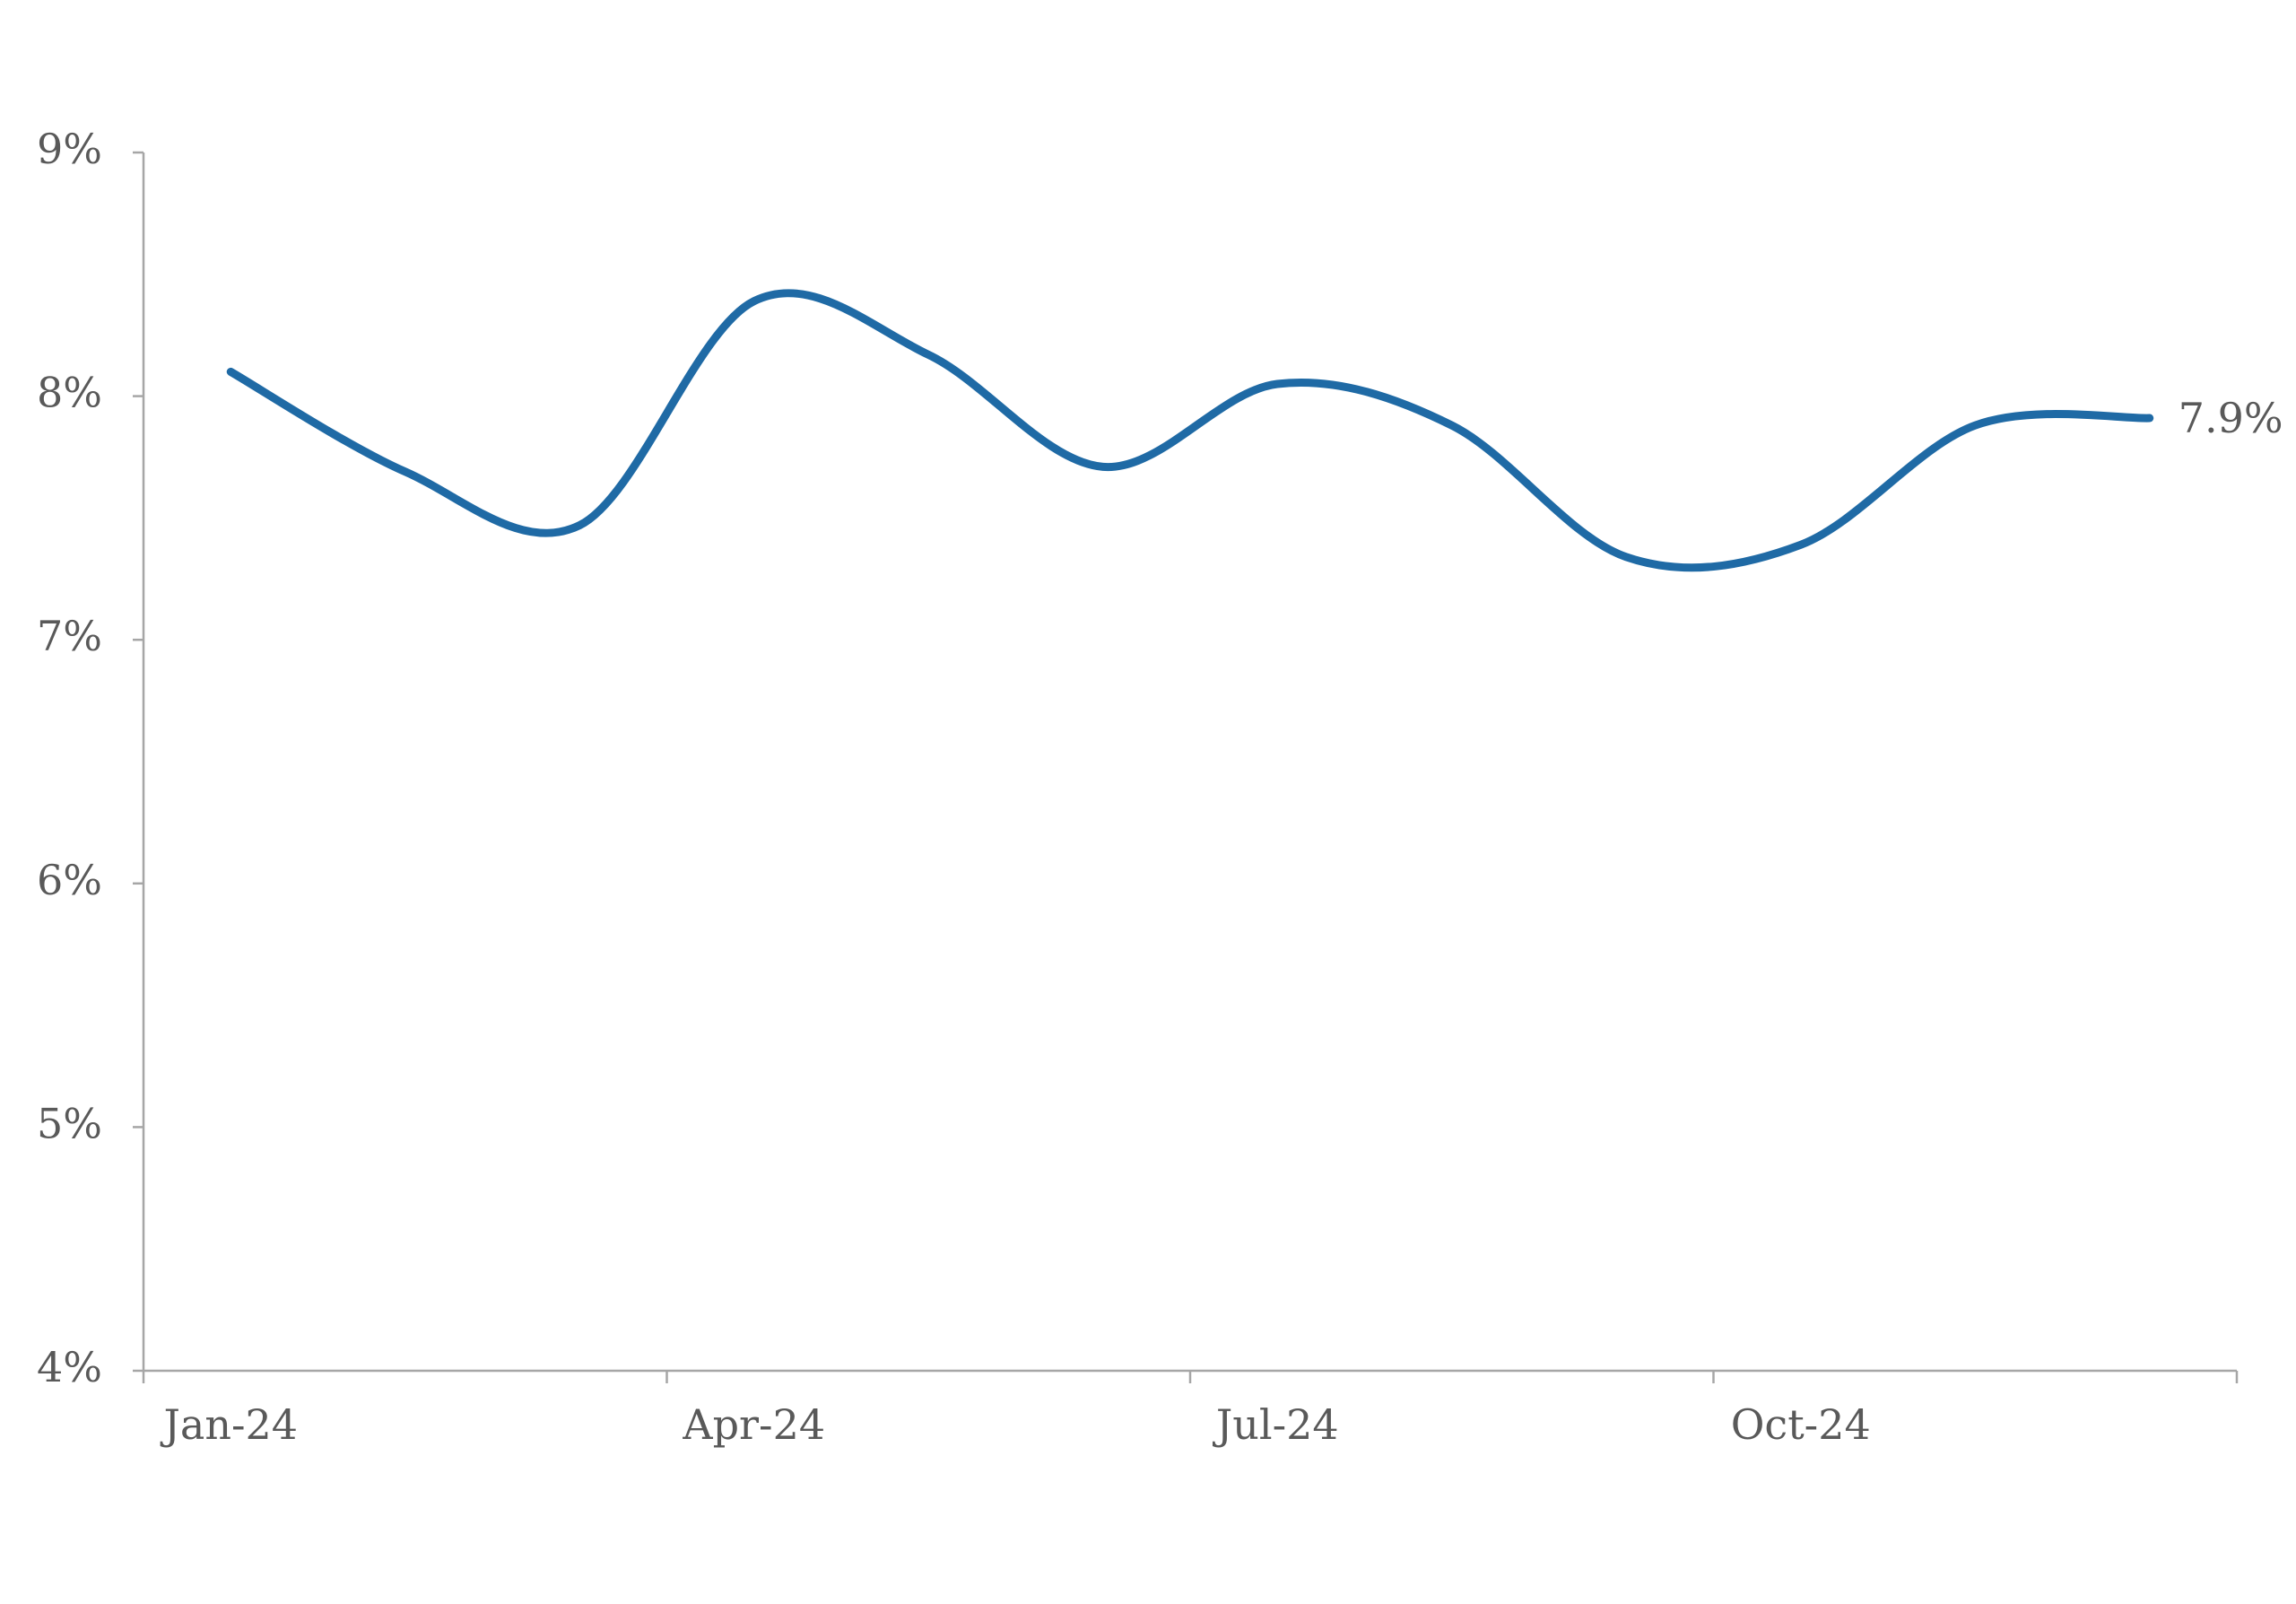 This screenshot has width=2296, height=1604. Describe the element at coordinates (69, 1123) in the screenshot. I see `y-tick-label: 5%` at that location.